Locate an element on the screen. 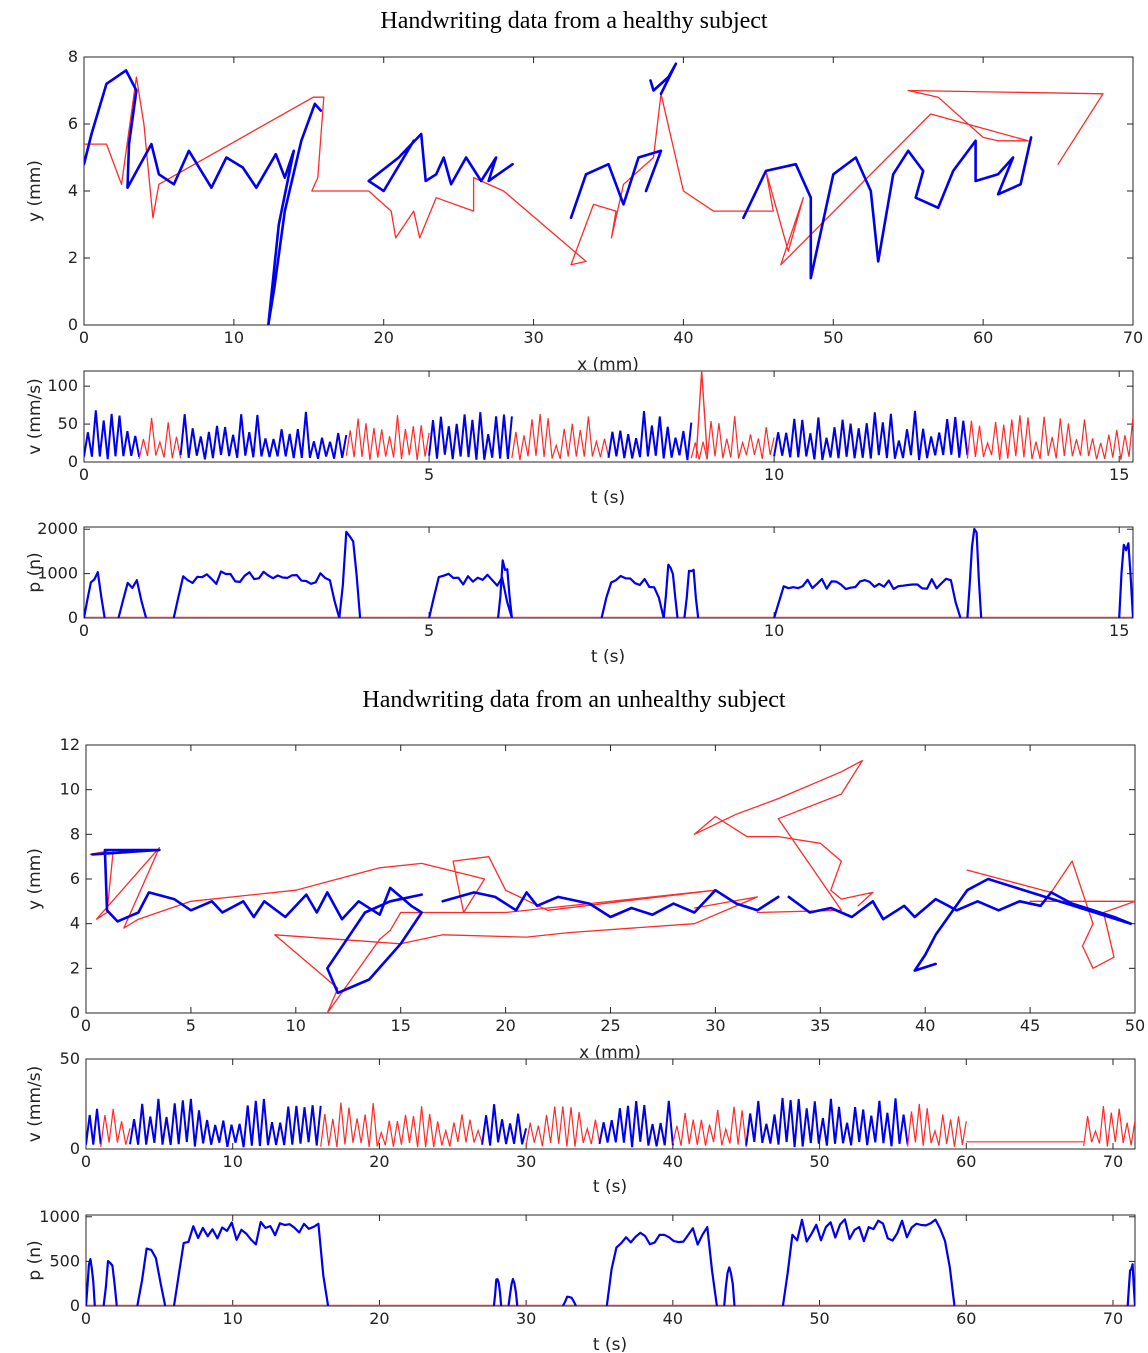 Image resolution: width=1148 pixels, height=1353 pixels. unhealthy-v-chart: 0 10 20 30 40 50 60 70 0 50 t (s) v (mm/s) is located at coordinates (580, 1123).